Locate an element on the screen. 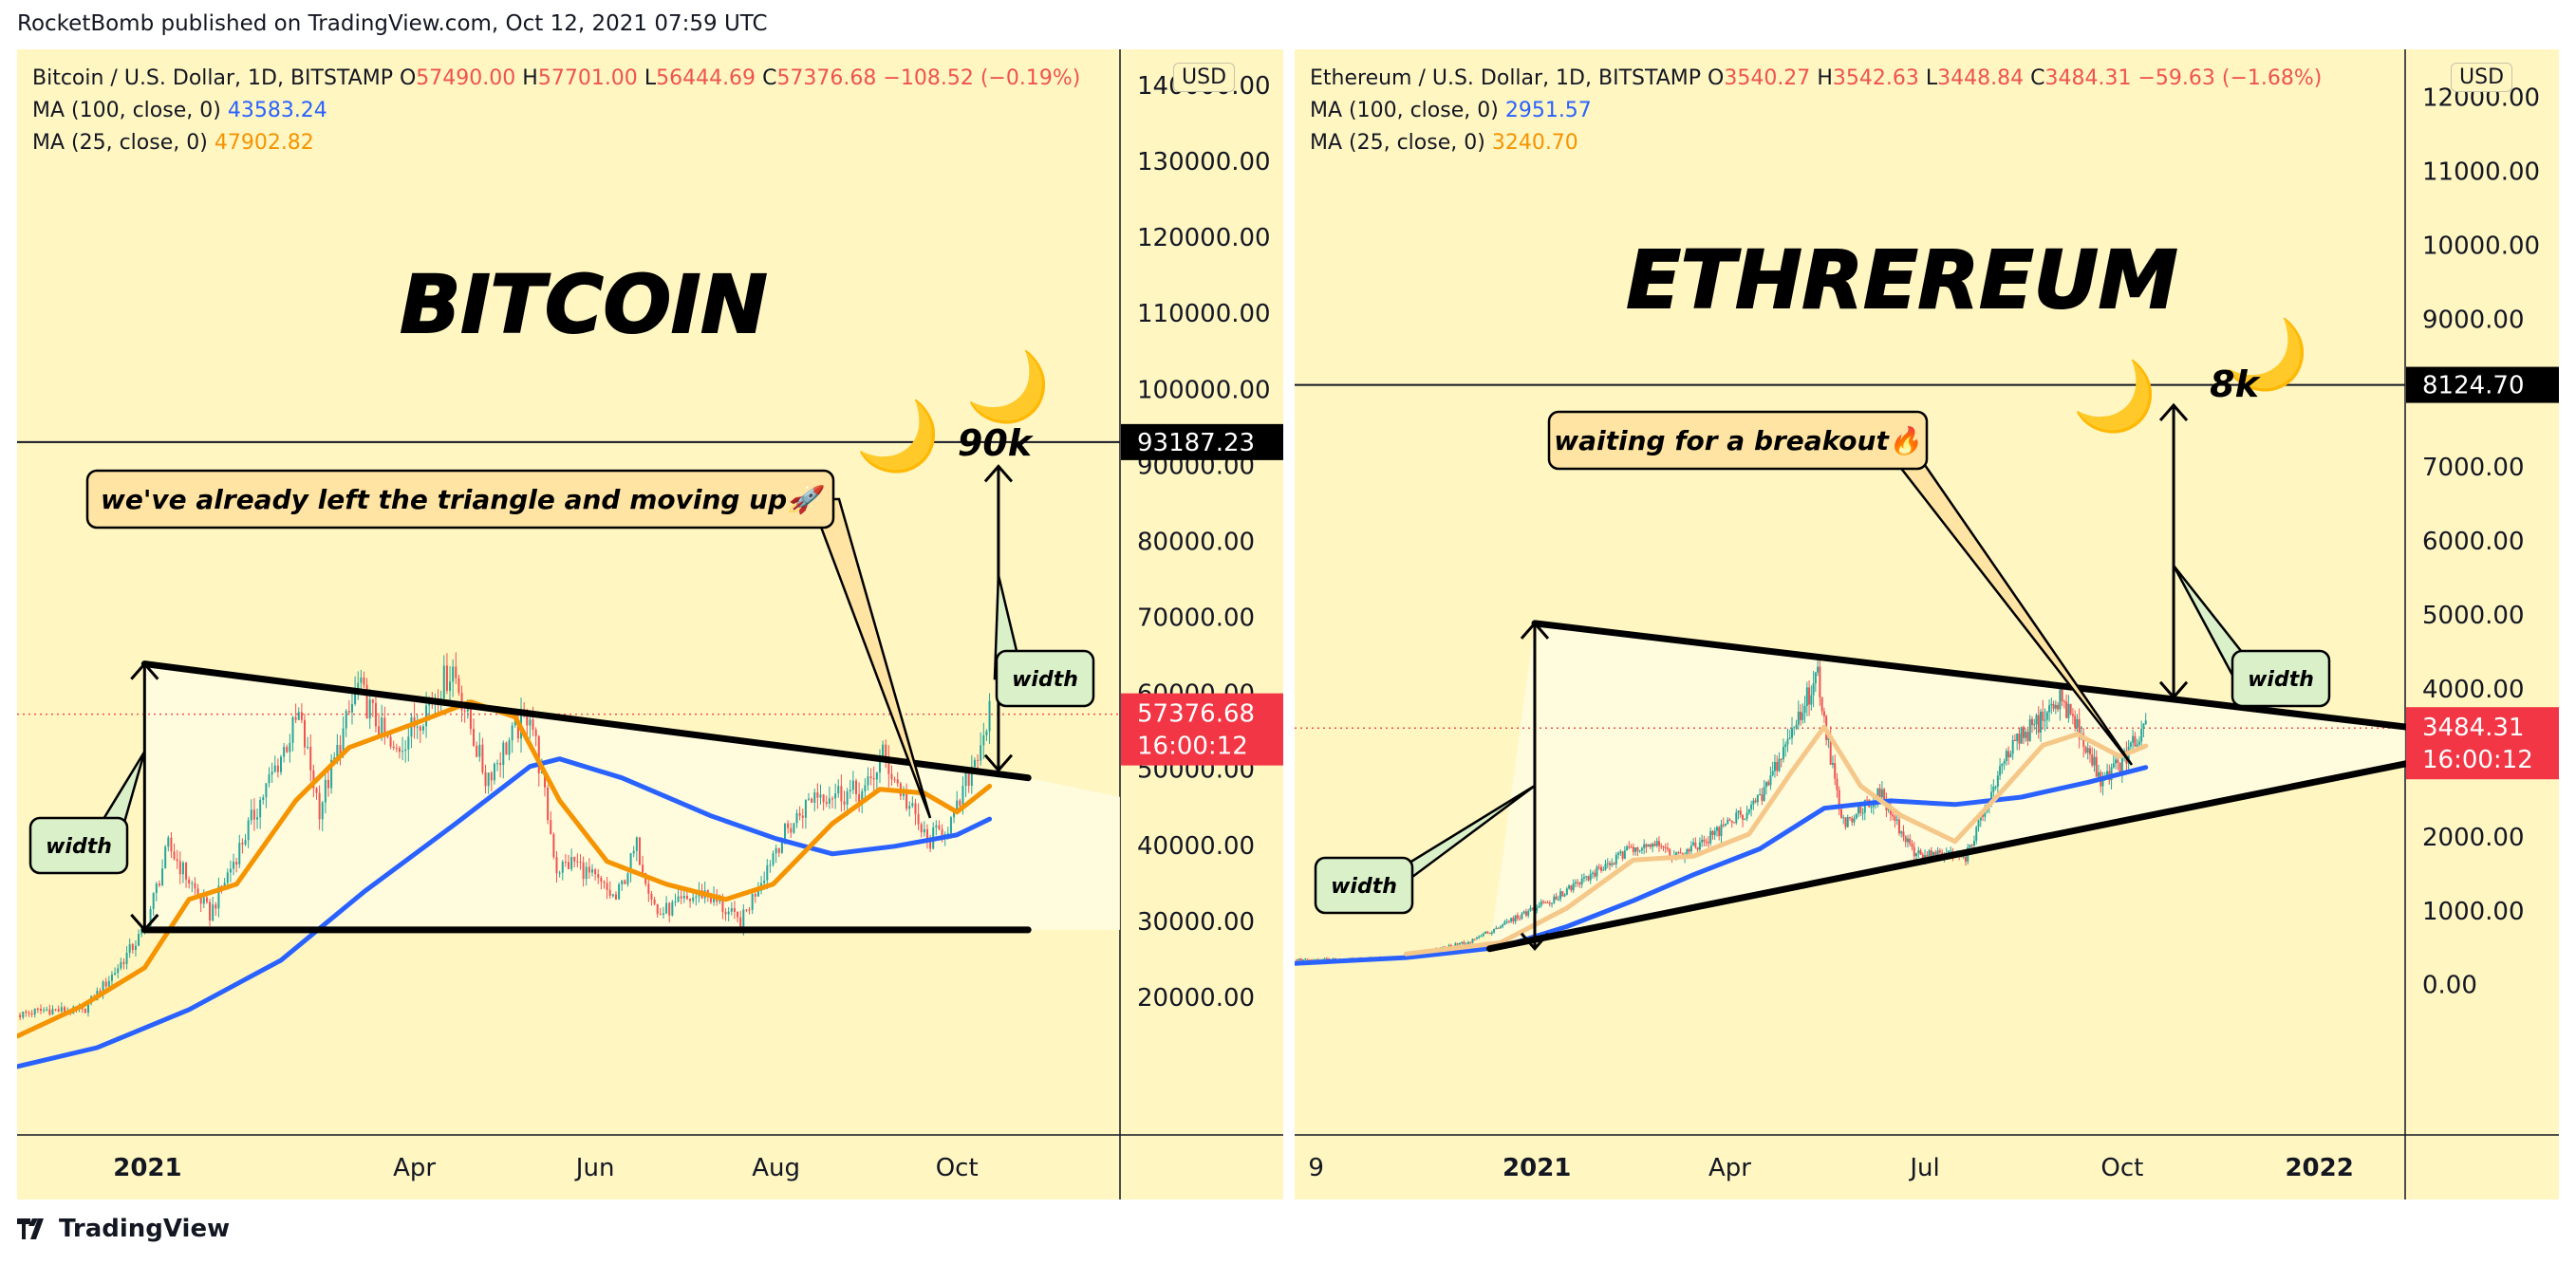  callout-box is located at coordinates (2281, 678).